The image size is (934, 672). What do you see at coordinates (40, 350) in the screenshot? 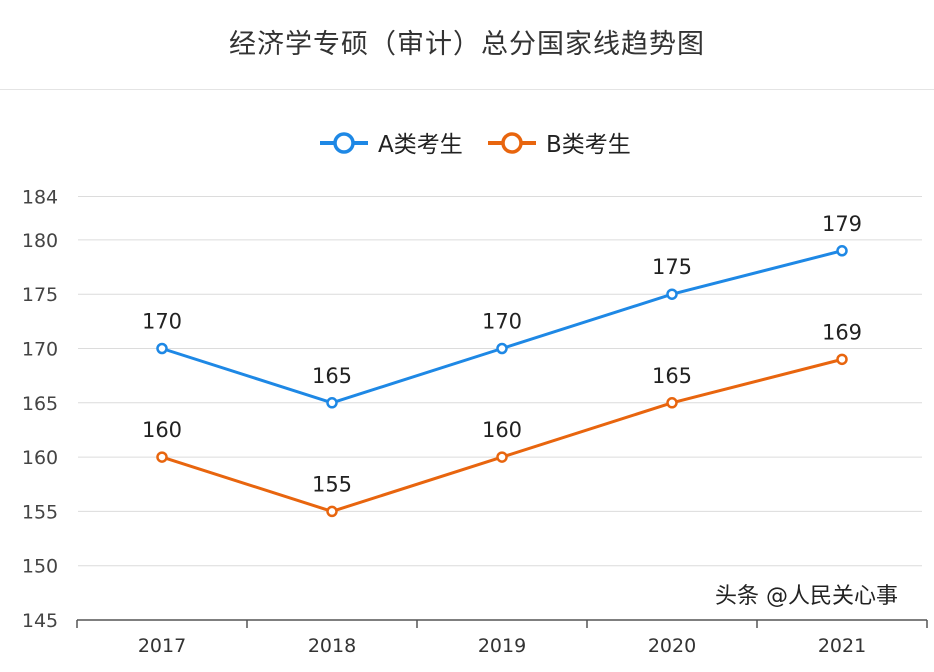
I see `y-tick-label: 170` at bounding box center [40, 350].